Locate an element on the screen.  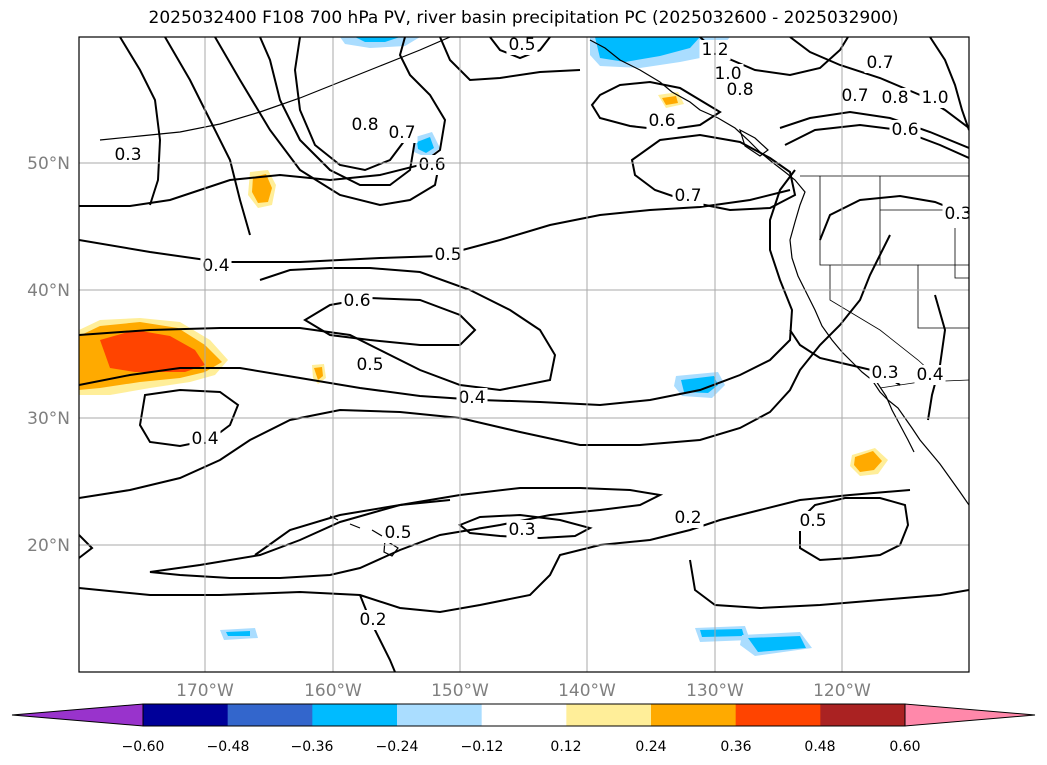
colorbar-frame is located at coordinates (524, 715).